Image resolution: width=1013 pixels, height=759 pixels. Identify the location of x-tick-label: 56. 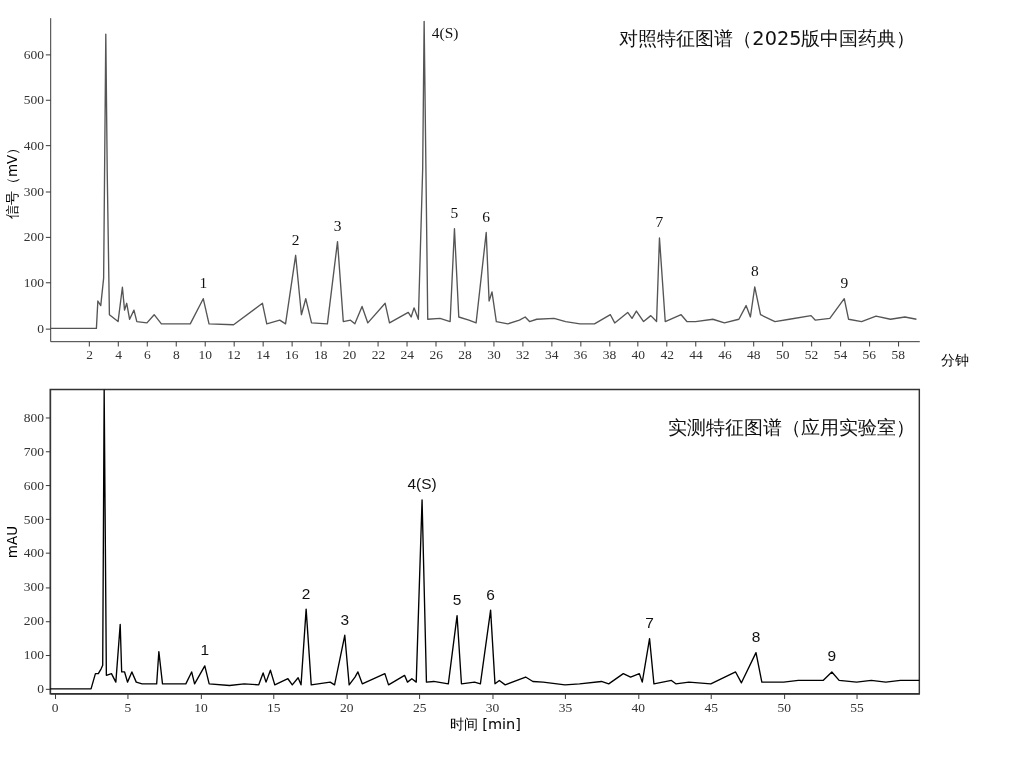
(869, 355).